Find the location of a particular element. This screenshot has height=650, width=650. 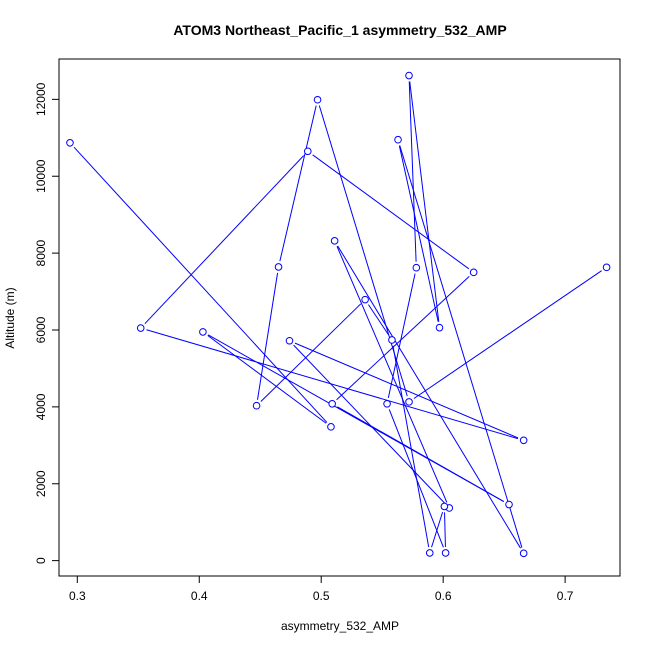

x-axis: 0.3 0.4 0.5 0.6 0.7 is located at coordinates (321, 589).